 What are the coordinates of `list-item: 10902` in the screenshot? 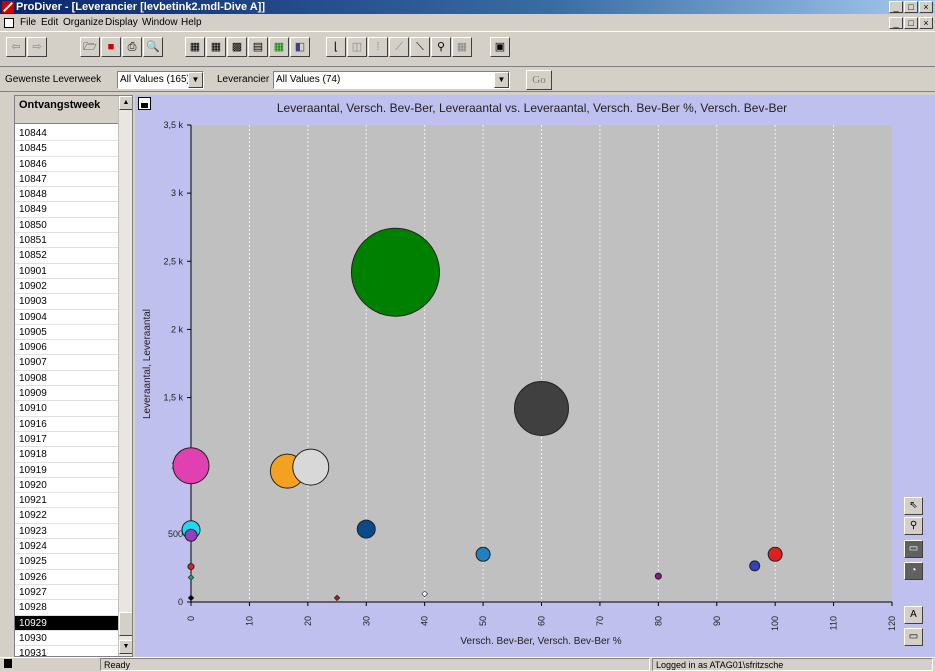 It's located at (66, 287).